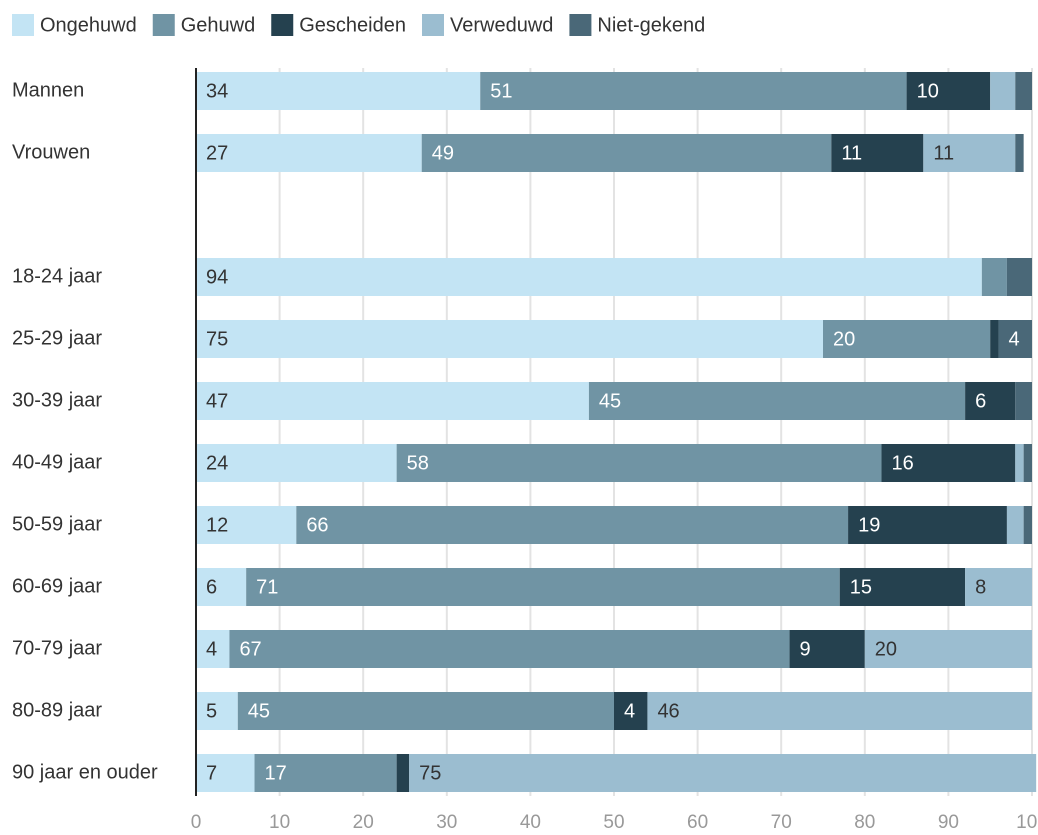 This screenshot has height=835, width=1038. Describe the element at coordinates (51, 152) in the screenshot. I see `category-label: Vrouwen` at that location.